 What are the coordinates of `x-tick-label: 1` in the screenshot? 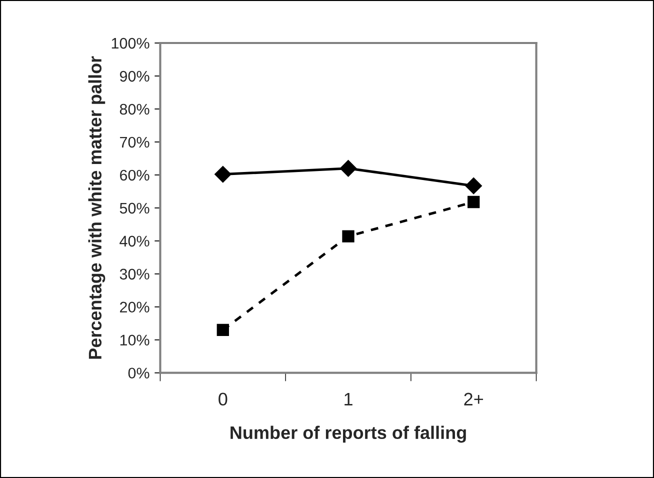 It's located at (348, 399).